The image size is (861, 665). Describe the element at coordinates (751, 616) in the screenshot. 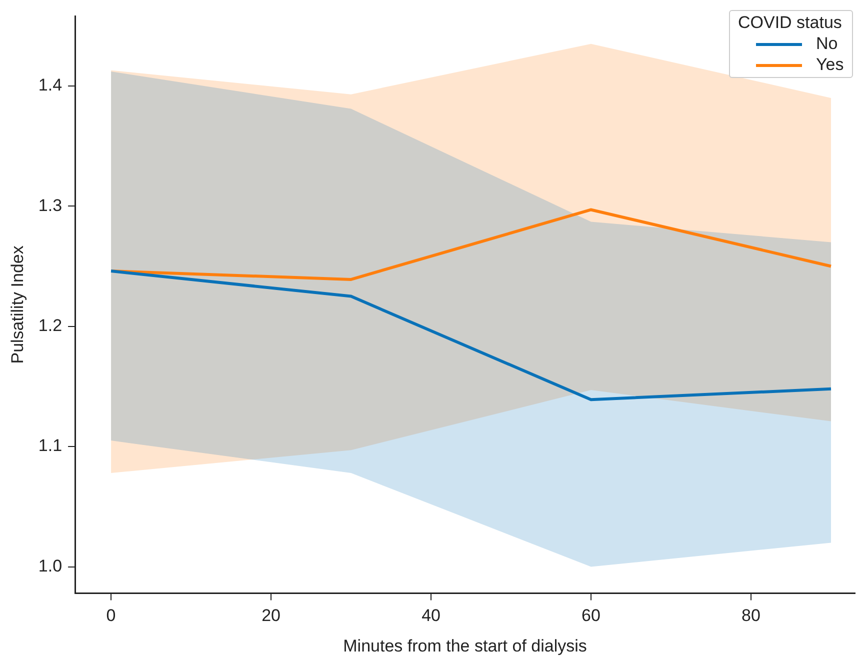

I see `x-tick-label: 80` at that location.